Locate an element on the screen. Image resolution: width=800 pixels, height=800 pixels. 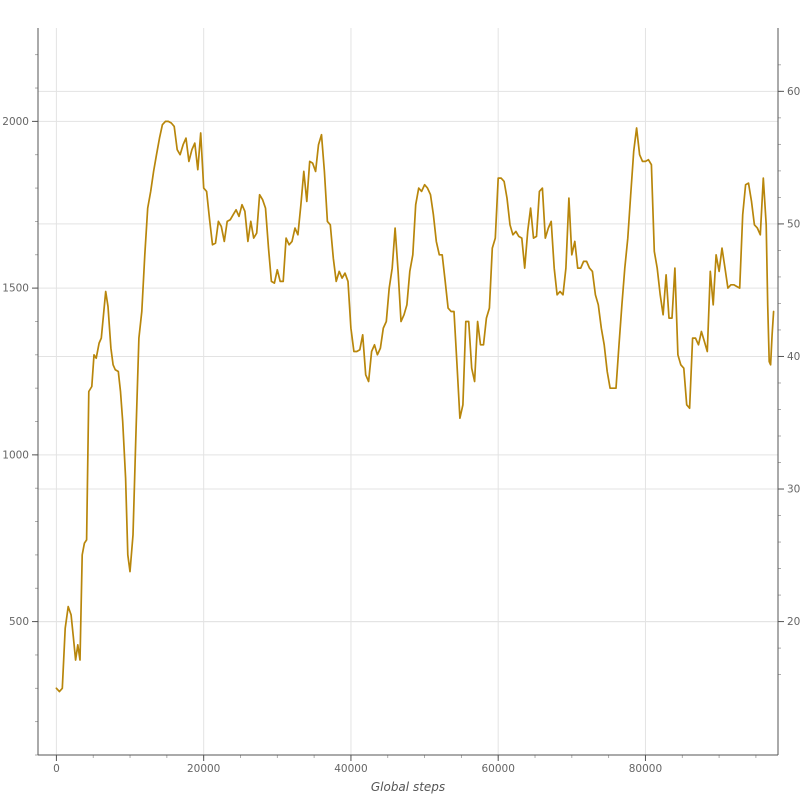
y-right-tick-label: 20 is located at coordinates (793, 622).